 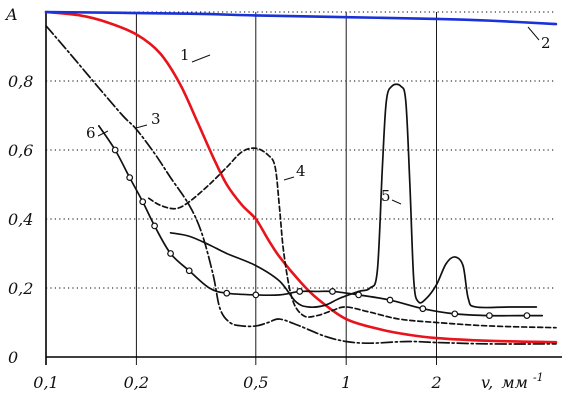 I want to click on curve-label-6: 6, so click(x=91, y=133).